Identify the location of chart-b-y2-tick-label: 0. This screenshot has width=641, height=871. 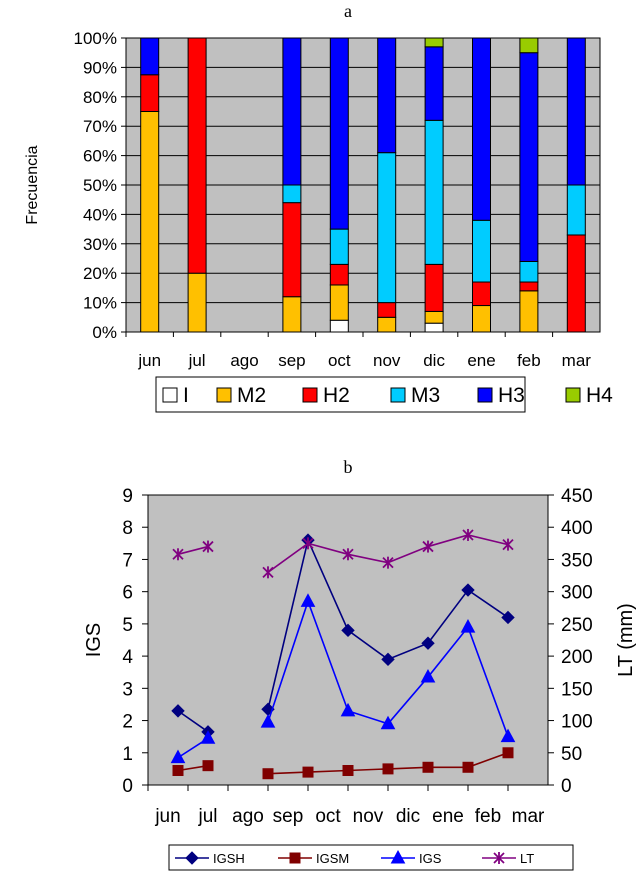
(566, 786).